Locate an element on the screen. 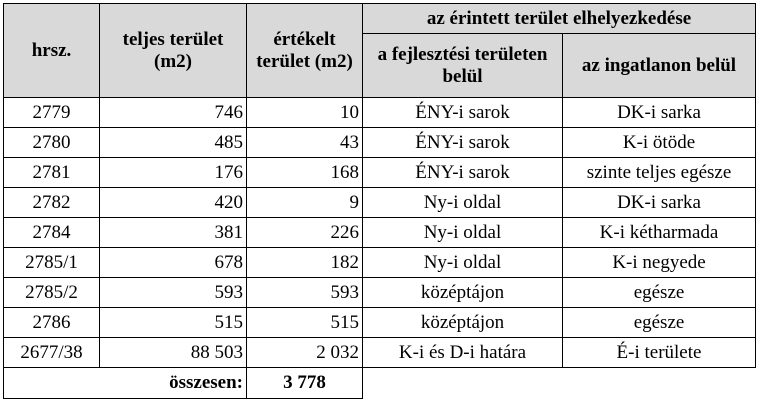 The width and height of the screenshot is (758, 418). header-ingatlanon-belul: az ingatlanon belül is located at coordinates (659, 65).